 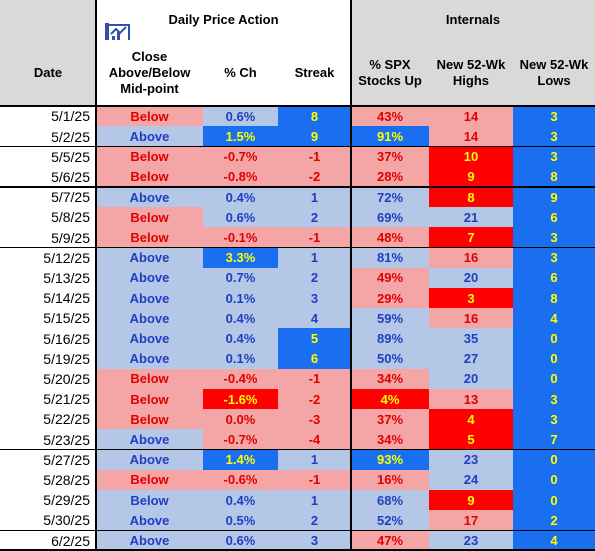 I want to click on streak-cell: -2, so click(x=314, y=177).